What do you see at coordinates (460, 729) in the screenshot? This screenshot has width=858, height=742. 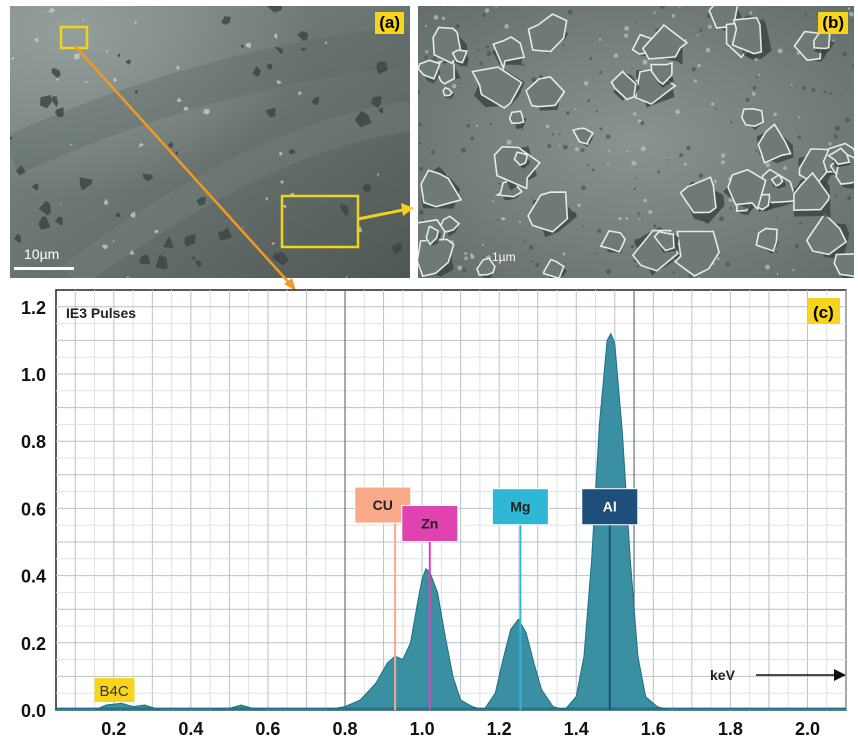 I see `x-axis-ticks: 0.2 0.4 0.6 0.8 1.0 1.2 1.4 1.6 1.8 2.0` at bounding box center [460, 729].